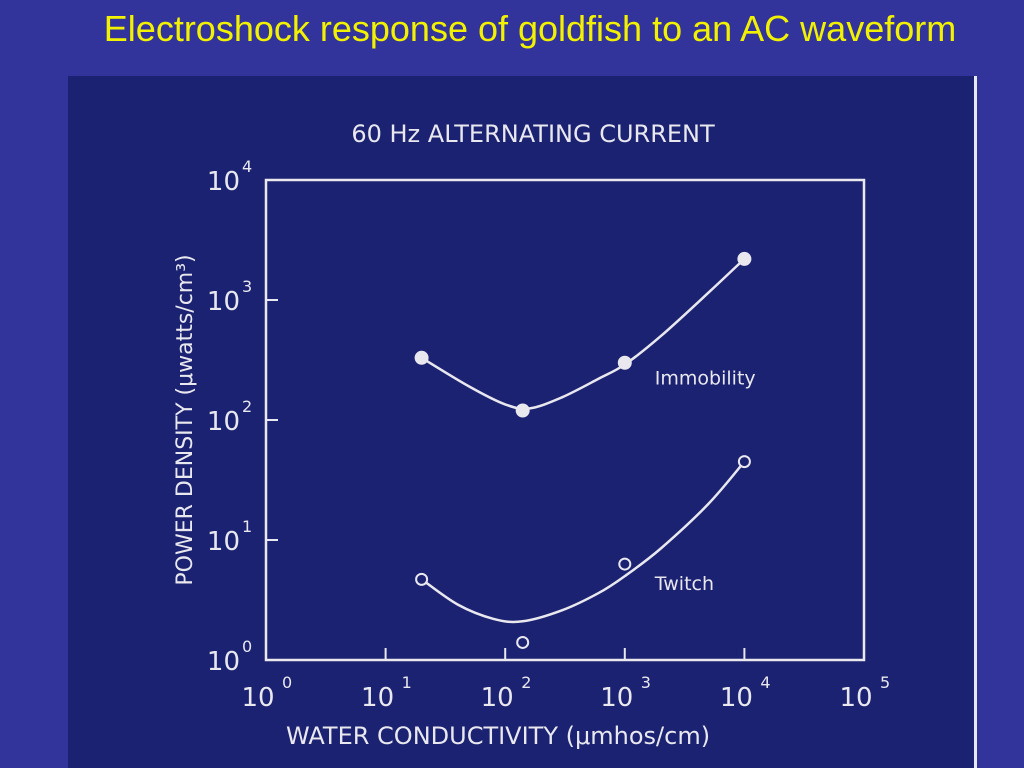  What do you see at coordinates (975, 422) in the screenshot?
I see `figure-edge` at bounding box center [975, 422].